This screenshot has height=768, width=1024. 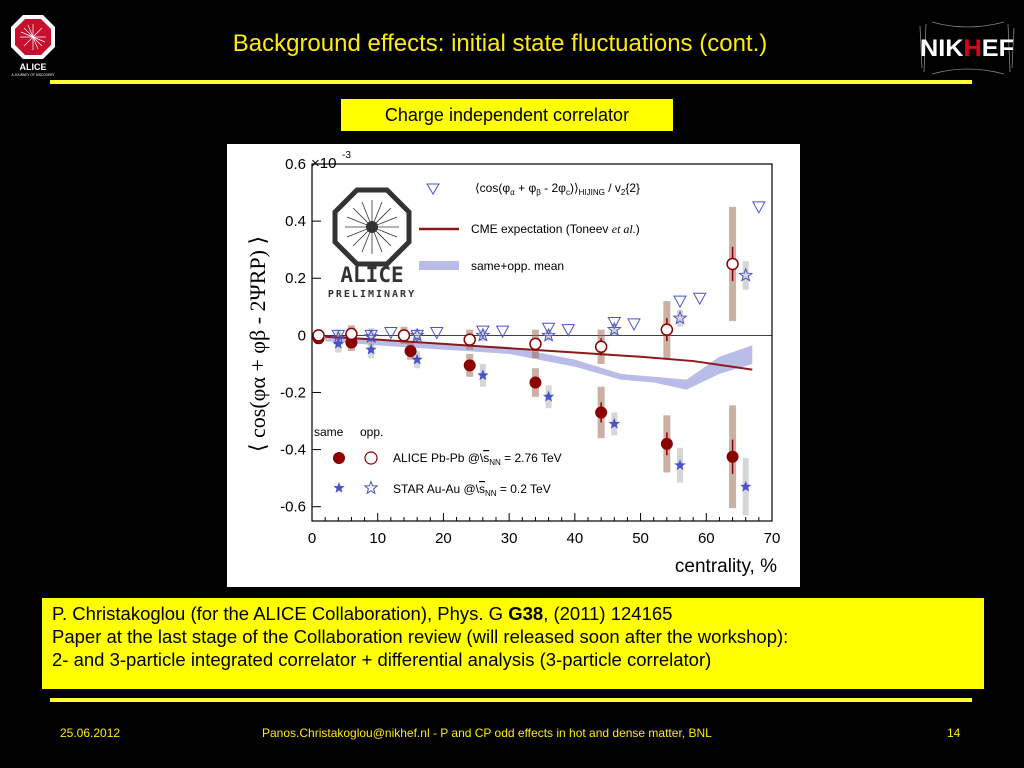 What do you see at coordinates (257, 344) in the screenshot?
I see `y-axis-label: ⟨ cos(φα + φβ - 2ΨRP) ⟩` at bounding box center [257, 344].